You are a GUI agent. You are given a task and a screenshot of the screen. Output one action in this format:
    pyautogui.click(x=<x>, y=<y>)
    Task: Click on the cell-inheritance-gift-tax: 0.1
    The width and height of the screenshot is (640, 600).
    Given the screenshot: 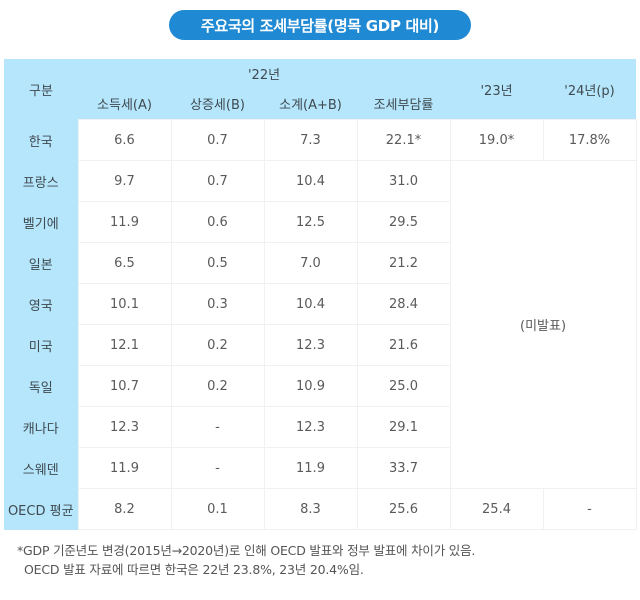 What is the action you would take?
    pyautogui.click(x=217, y=509)
    